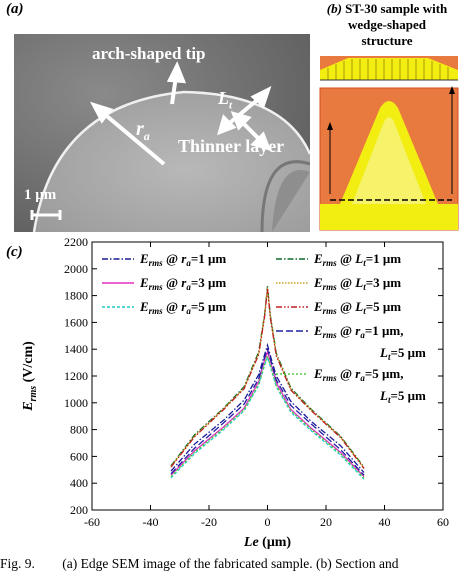 This screenshot has height=577, width=474. I want to click on legend-label-1: Erms @ ra=1 μm, so click(182, 259).